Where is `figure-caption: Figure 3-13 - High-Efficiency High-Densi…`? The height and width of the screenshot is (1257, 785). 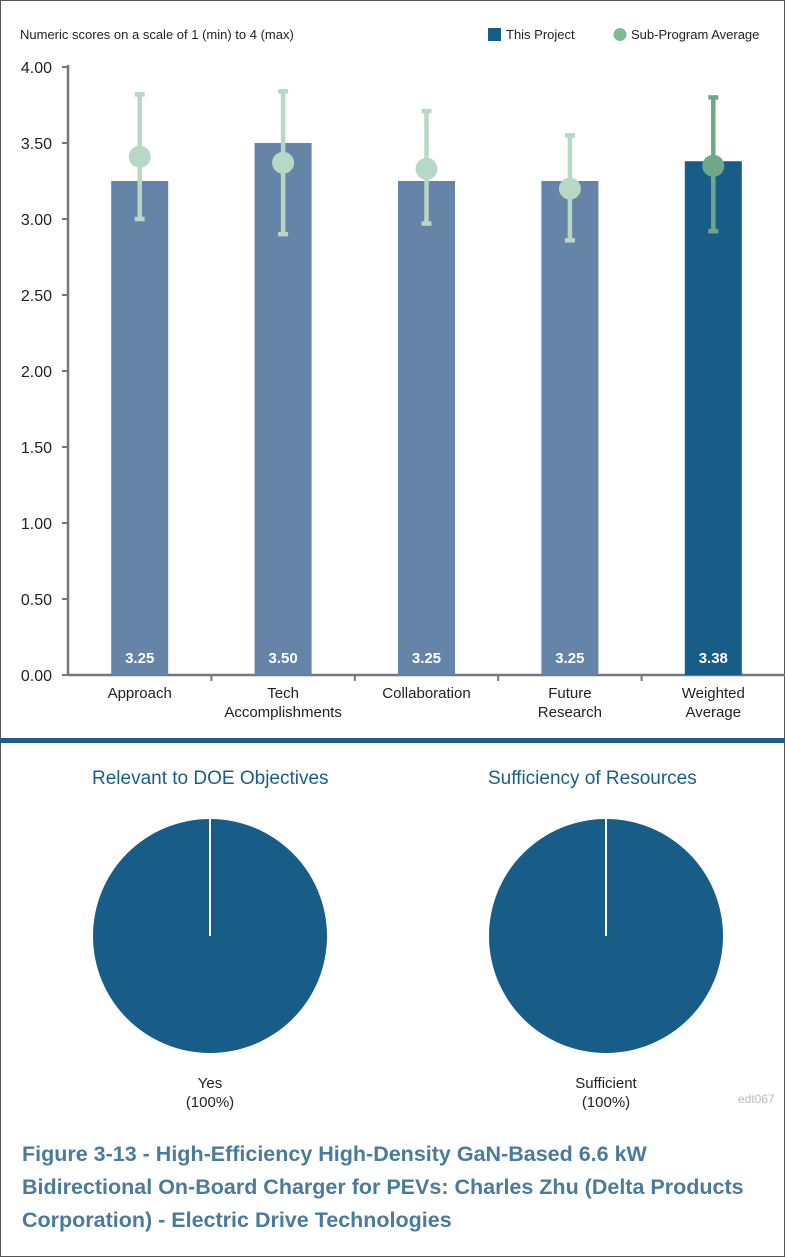
figure-caption: Figure 3-13 - High-Efficiency High-Densi… is located at coordinates (383, 1187).